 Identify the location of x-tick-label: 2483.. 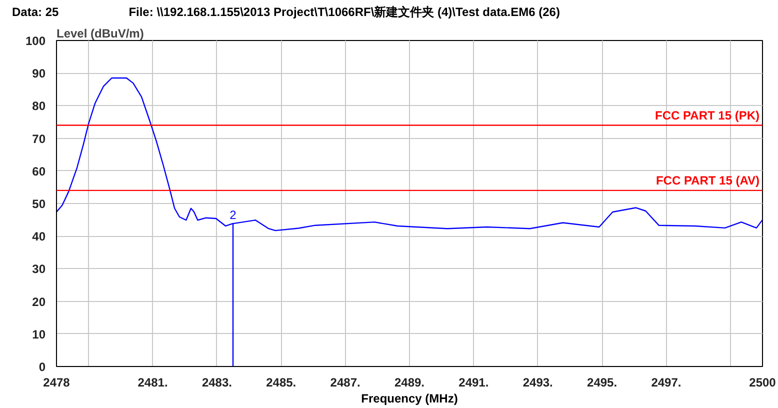
(217, 383).